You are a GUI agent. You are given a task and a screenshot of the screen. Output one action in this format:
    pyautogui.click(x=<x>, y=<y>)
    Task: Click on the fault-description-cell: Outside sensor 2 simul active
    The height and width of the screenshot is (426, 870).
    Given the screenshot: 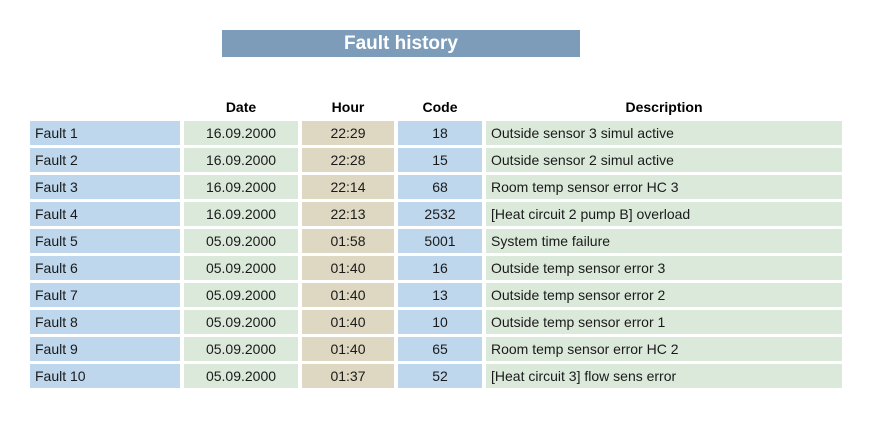 What is the action you would take?
    pyautogui.click(x=664, y=160)
    